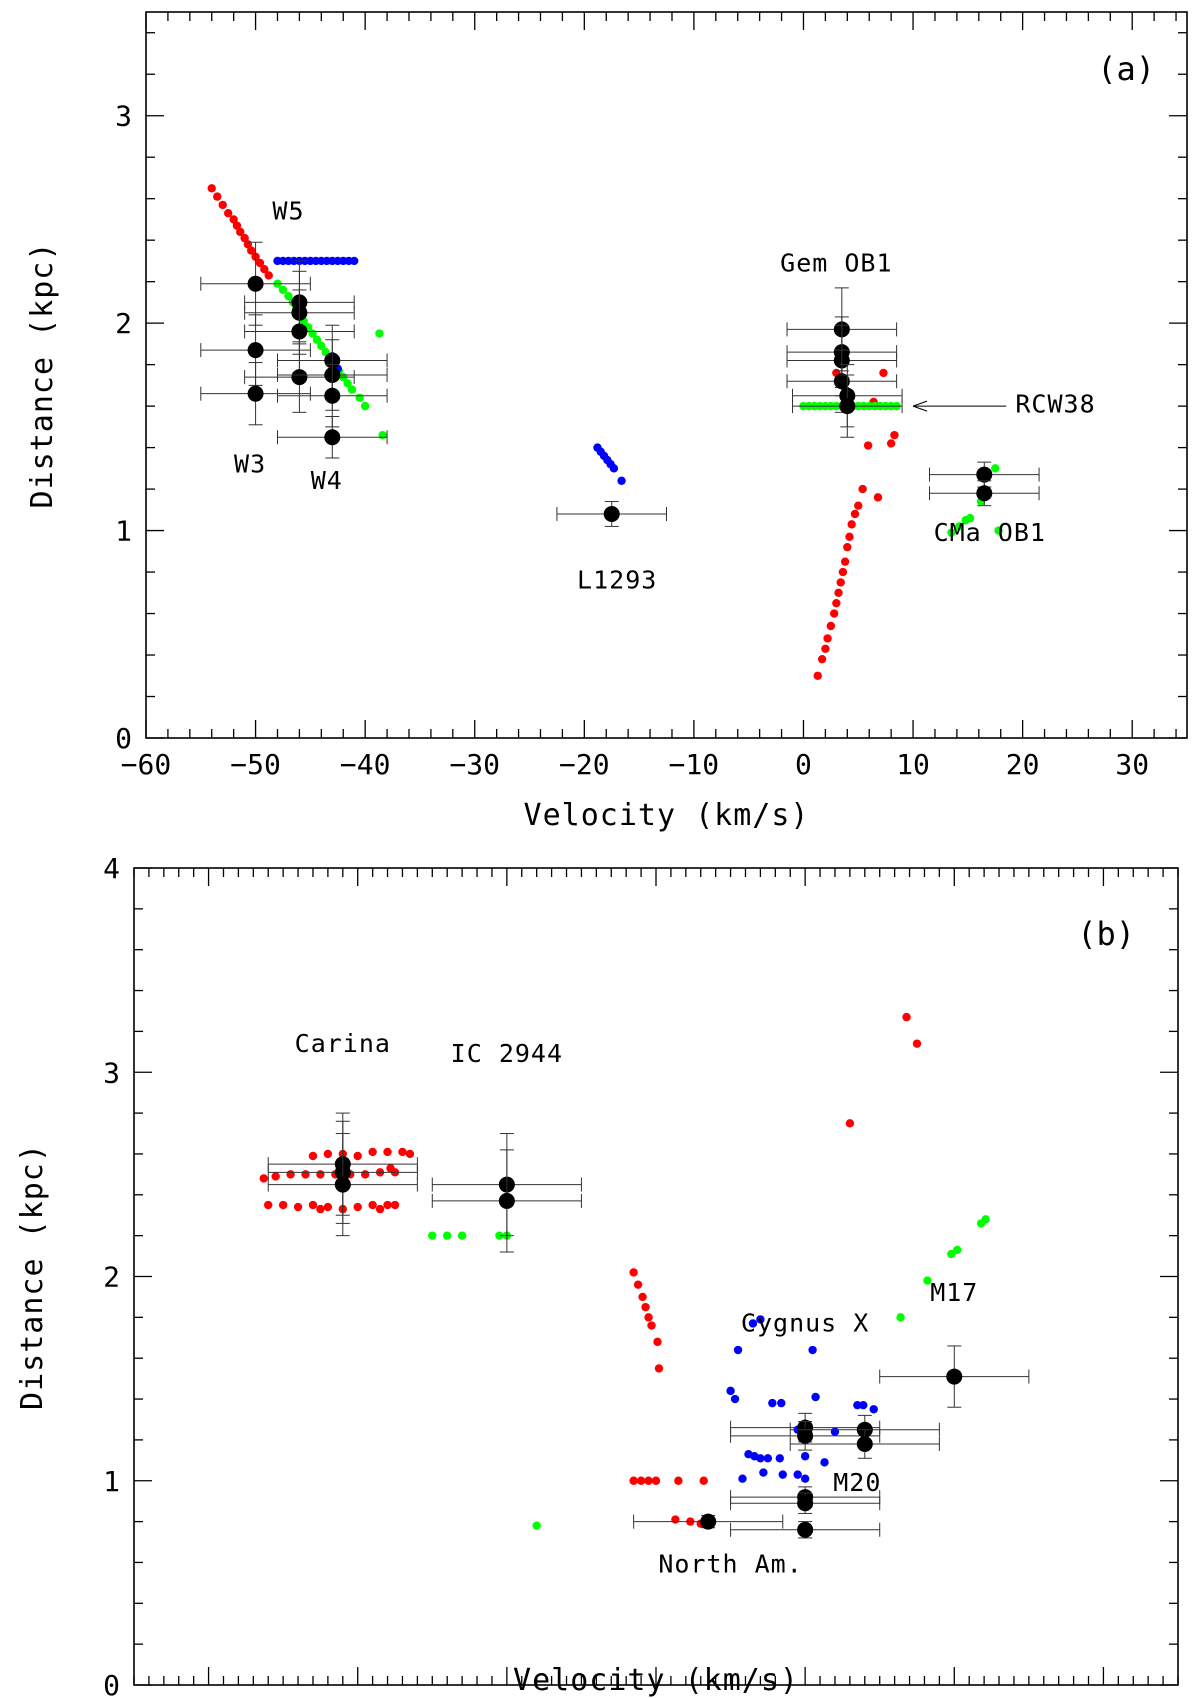 This screenshot has width=1200, height=1698. I want to click on arrow-head, so click(920, 408).